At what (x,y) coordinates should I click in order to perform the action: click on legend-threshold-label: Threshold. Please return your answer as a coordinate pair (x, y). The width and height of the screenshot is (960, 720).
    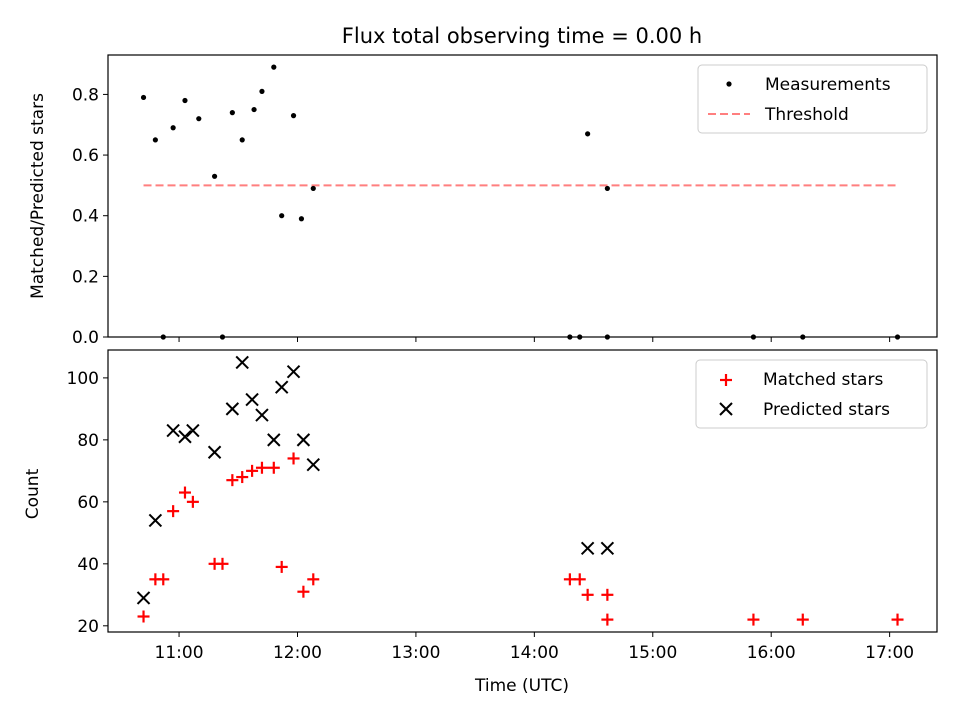
    Looking at the image, I should click on (806, 115).